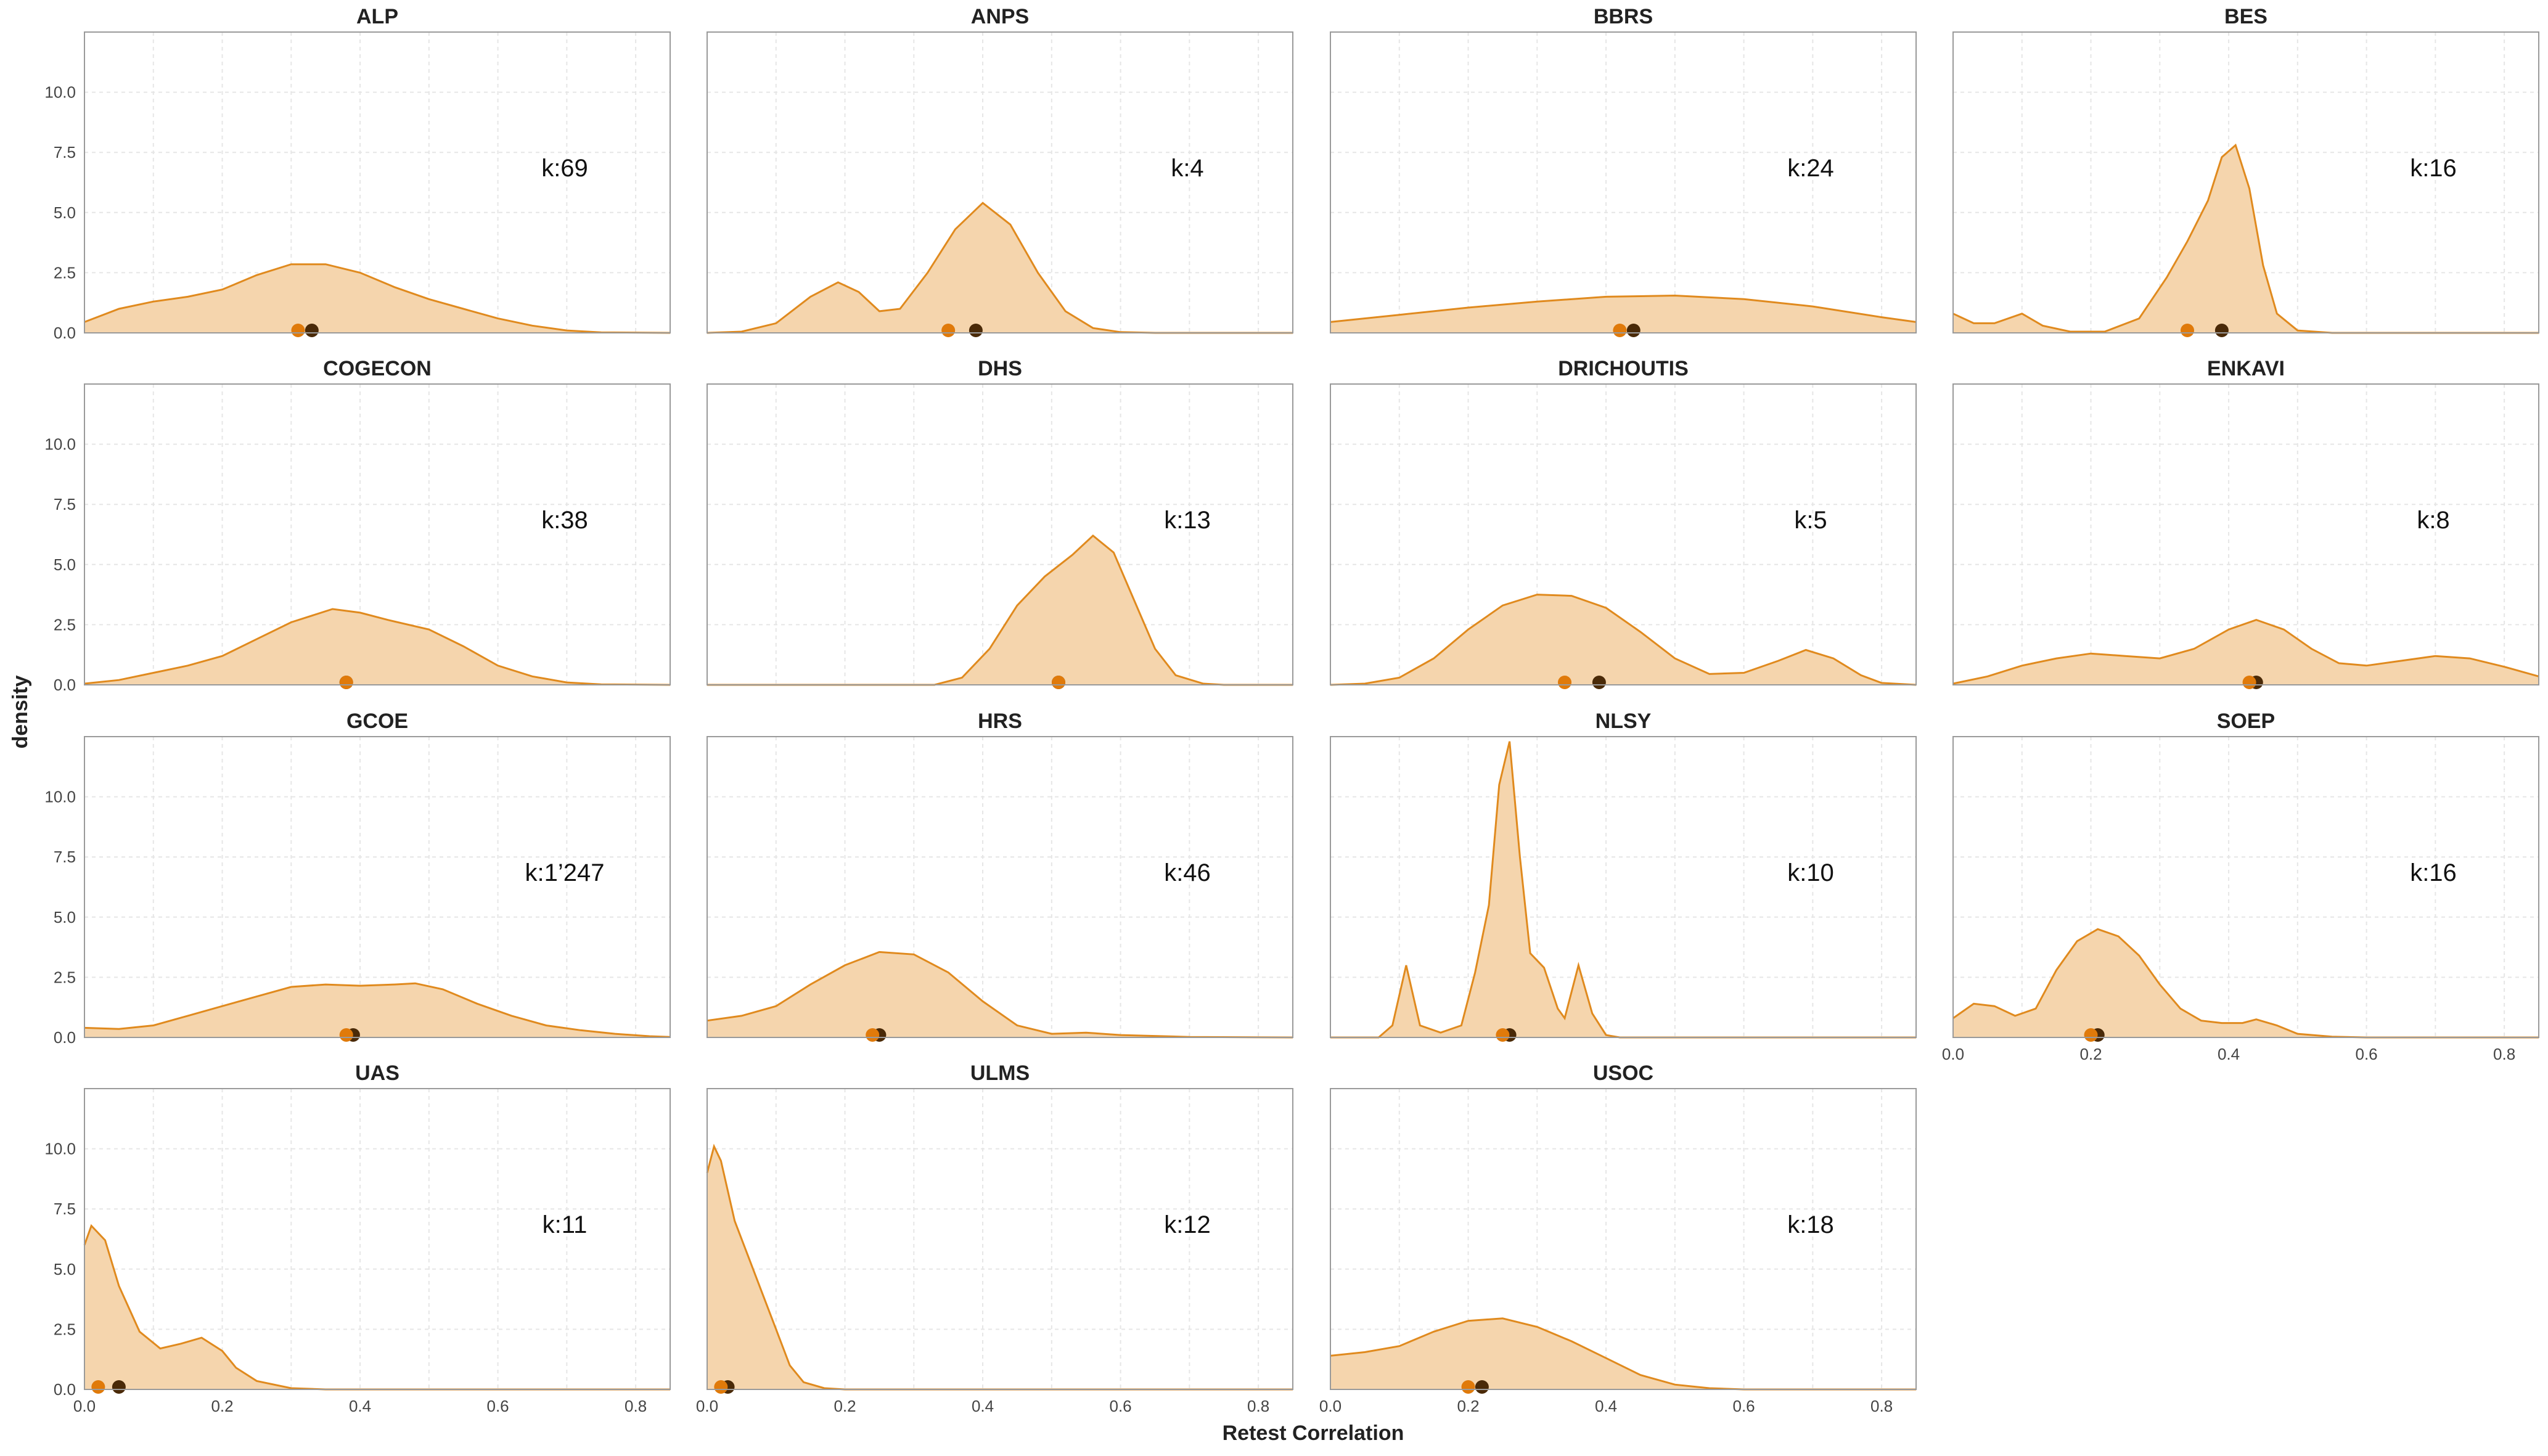  I want to click on sample-size-label: k:11, so click(565, 1224).